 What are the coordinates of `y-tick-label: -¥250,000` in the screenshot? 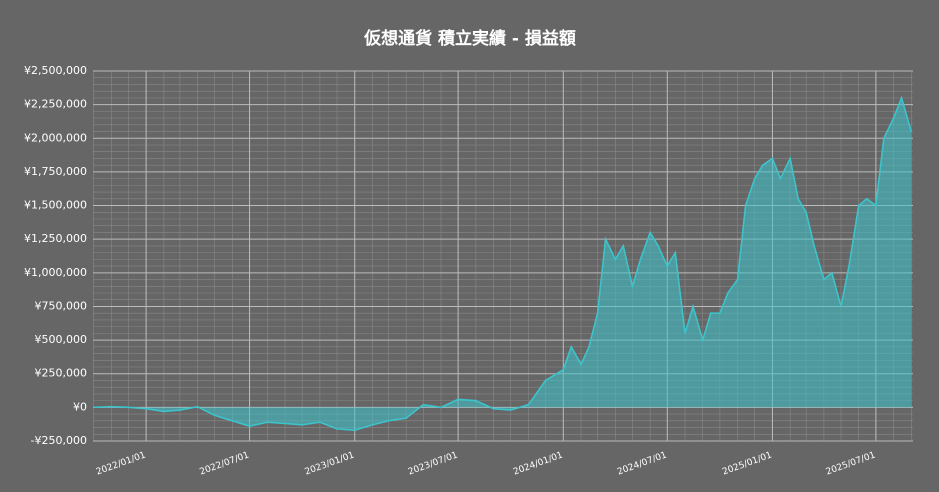 It's located at (59, 440).